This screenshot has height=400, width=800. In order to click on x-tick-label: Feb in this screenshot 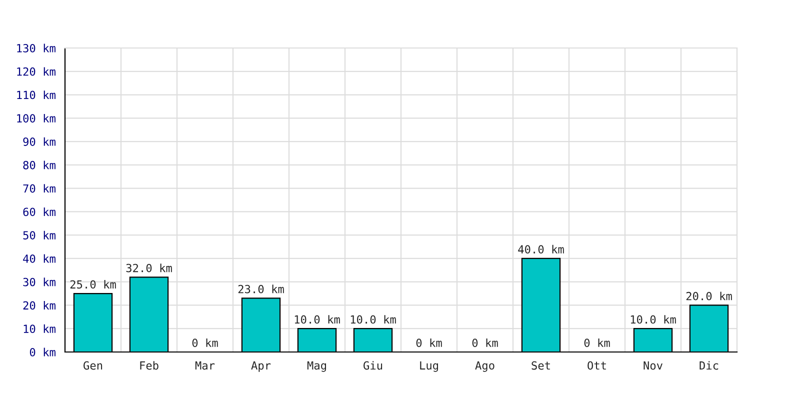, I will do `click(149, 365)`.